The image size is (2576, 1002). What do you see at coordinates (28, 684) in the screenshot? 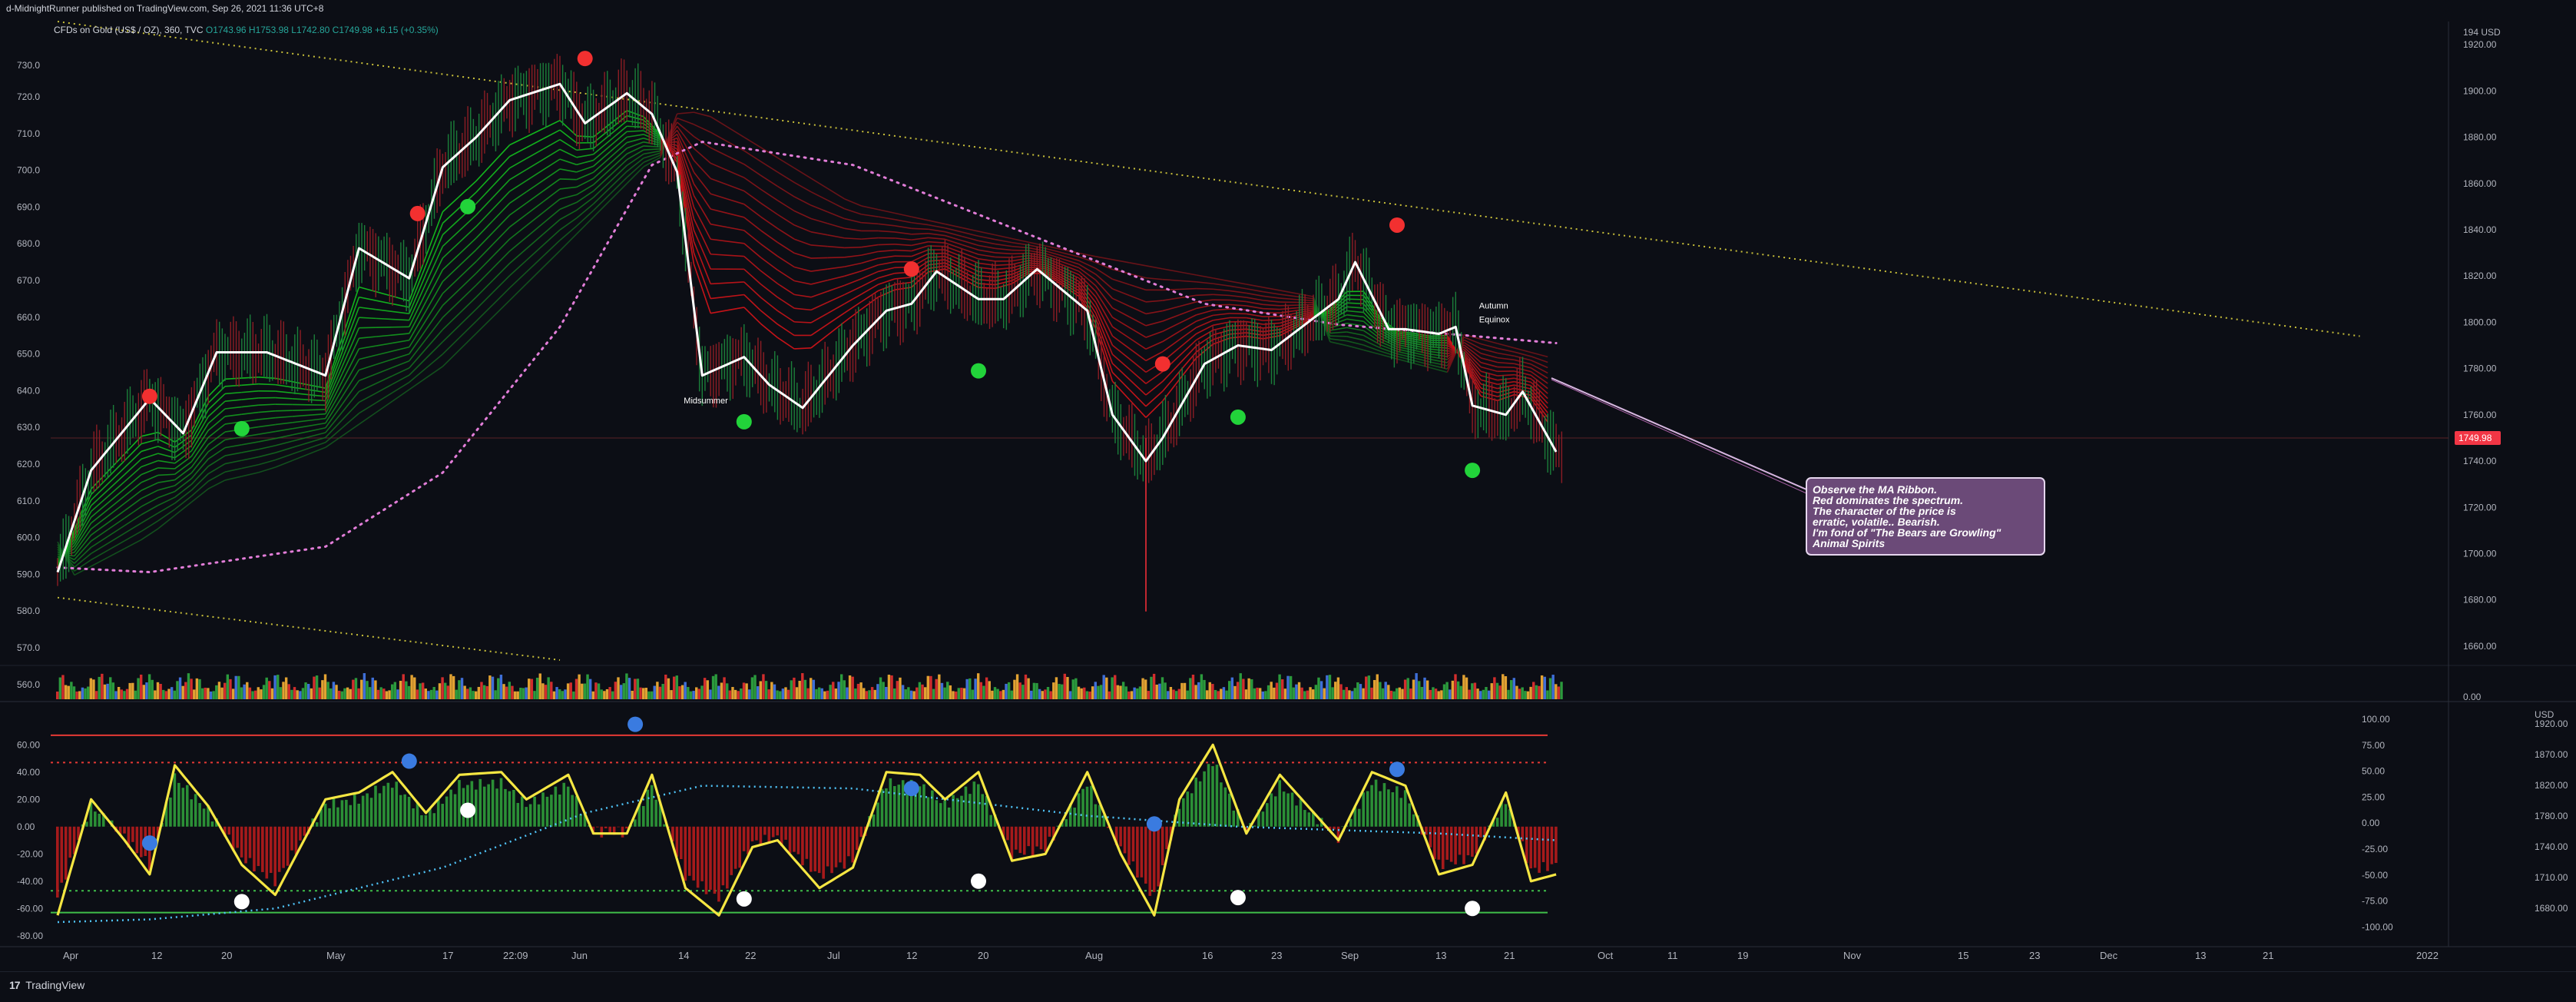
I see `left-price-tick-label: 560.0` at bounding box center [28, 684].